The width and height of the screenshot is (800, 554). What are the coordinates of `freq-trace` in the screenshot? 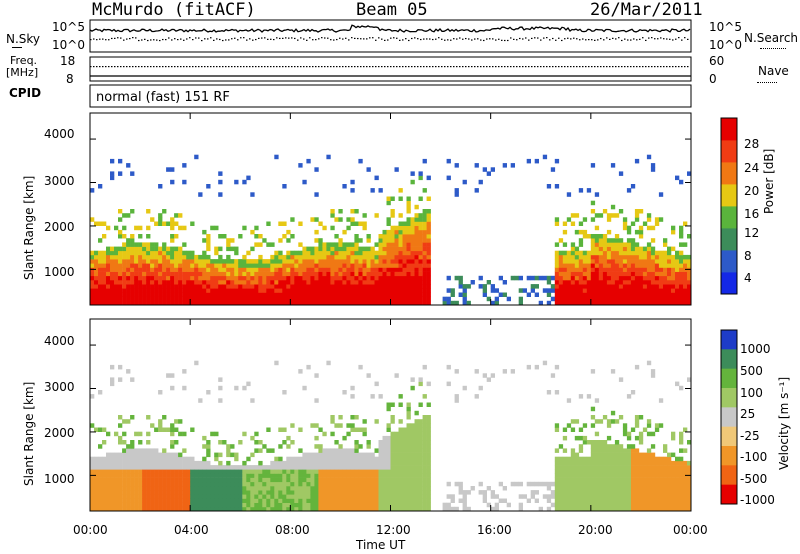 It's located at (390, 71).